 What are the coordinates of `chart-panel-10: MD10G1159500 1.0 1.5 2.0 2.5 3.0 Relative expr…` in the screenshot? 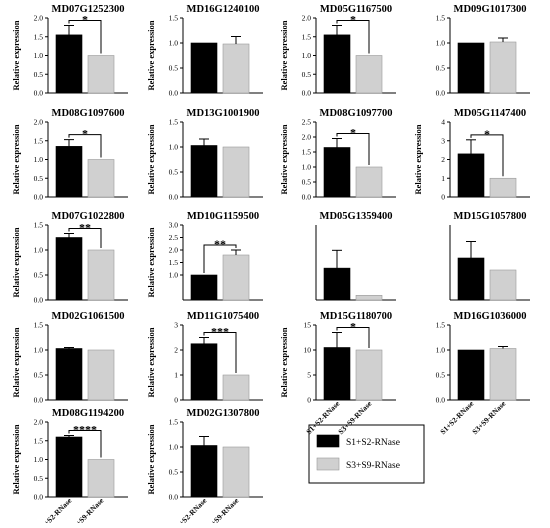 It's located at (204, 256).